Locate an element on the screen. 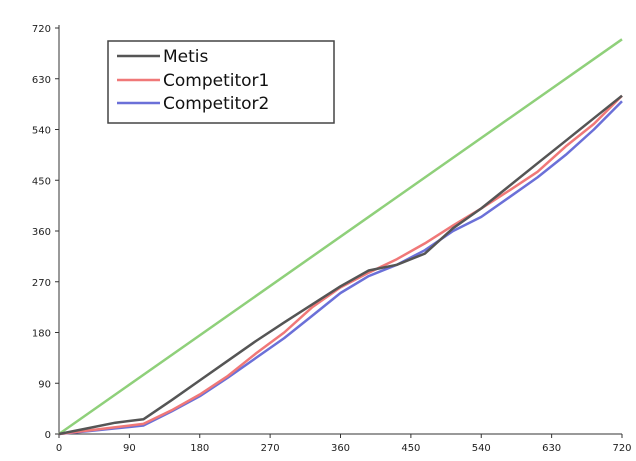  x-tick-label: 720 is located at coordinates (621, 448).